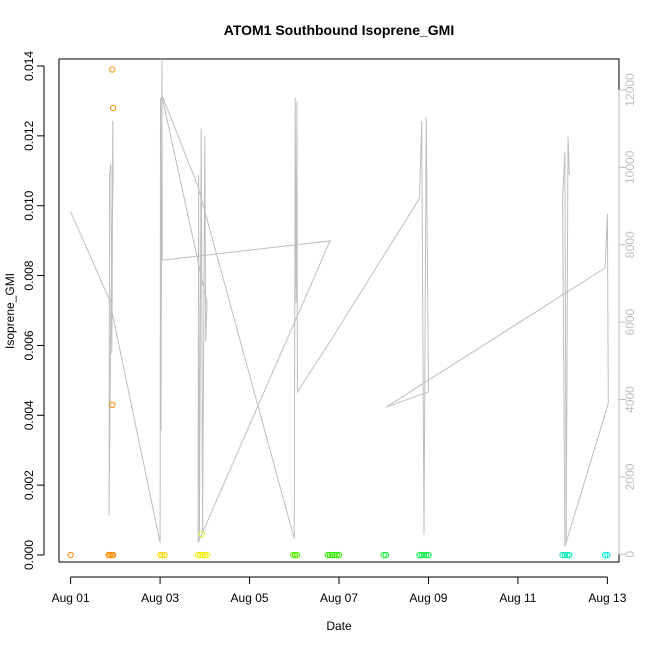  What do you see at coordinates (29, 485) in the screenshot?
I see `y-tick-label: 0.002` at bounding box center [29, 485].